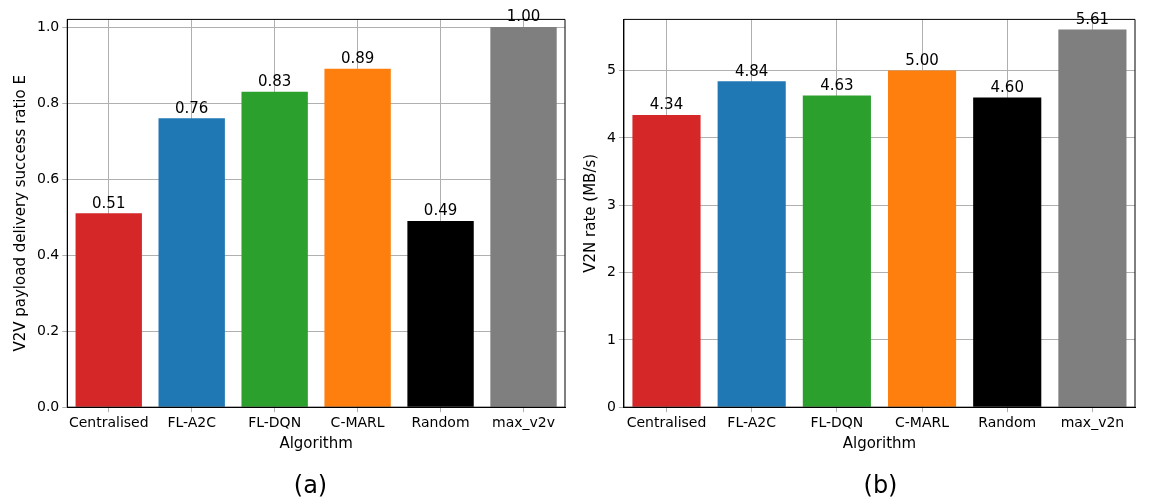 The height and width of the screenshot is (504, 1151). Describe the element at coordinates (1092, 422) in the screenshot. I see `x-tick-label: max_v2n` at that location.